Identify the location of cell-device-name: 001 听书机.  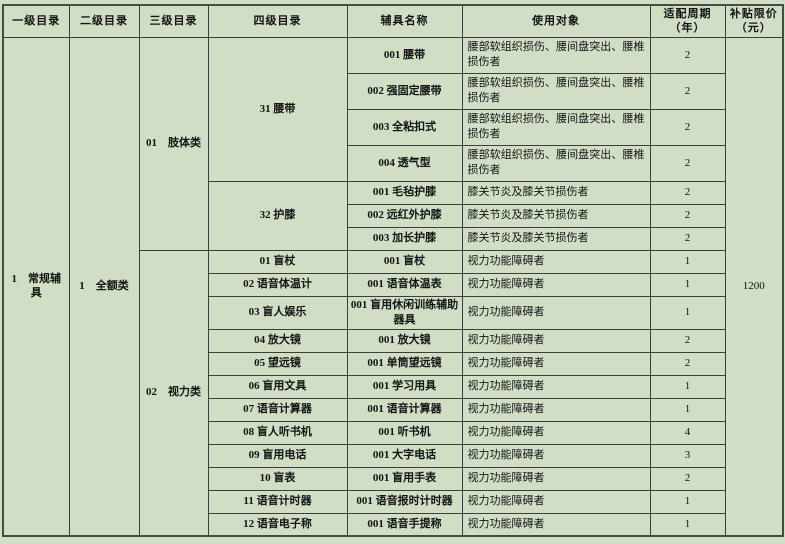
(404, 432).